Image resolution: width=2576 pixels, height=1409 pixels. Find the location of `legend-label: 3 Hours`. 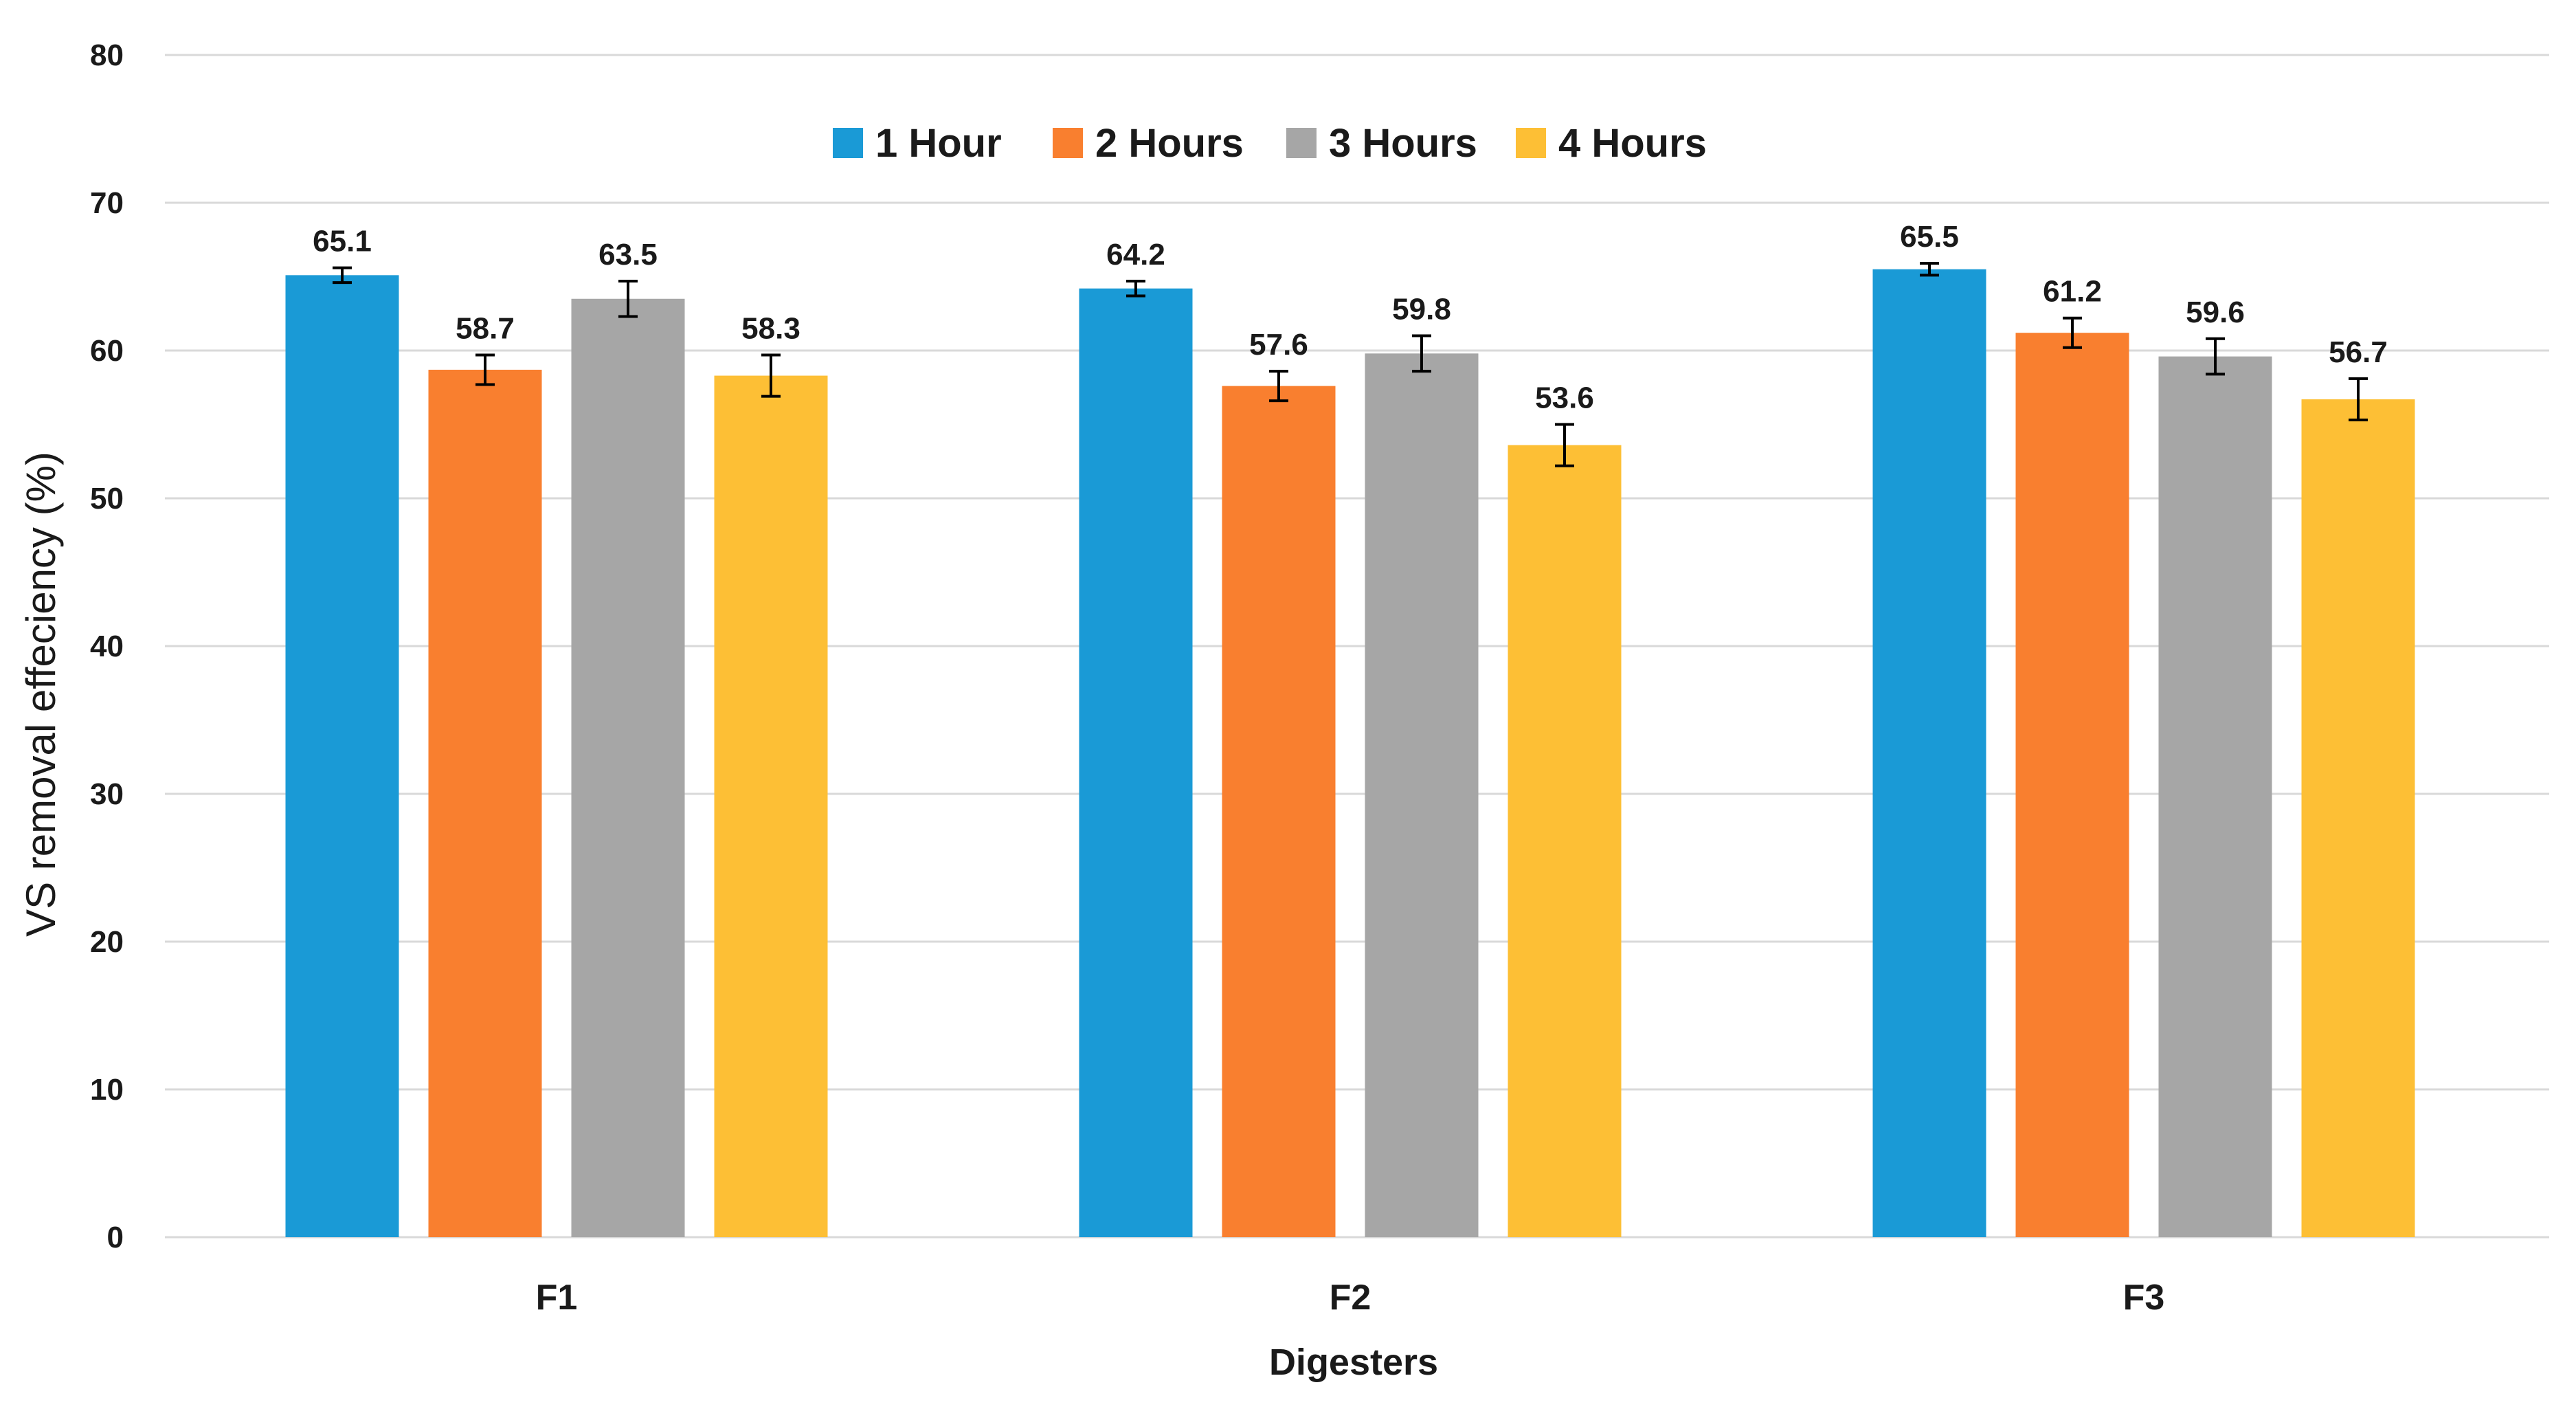

legend-label: 3 Hours is located at coordinates (1403, 143).